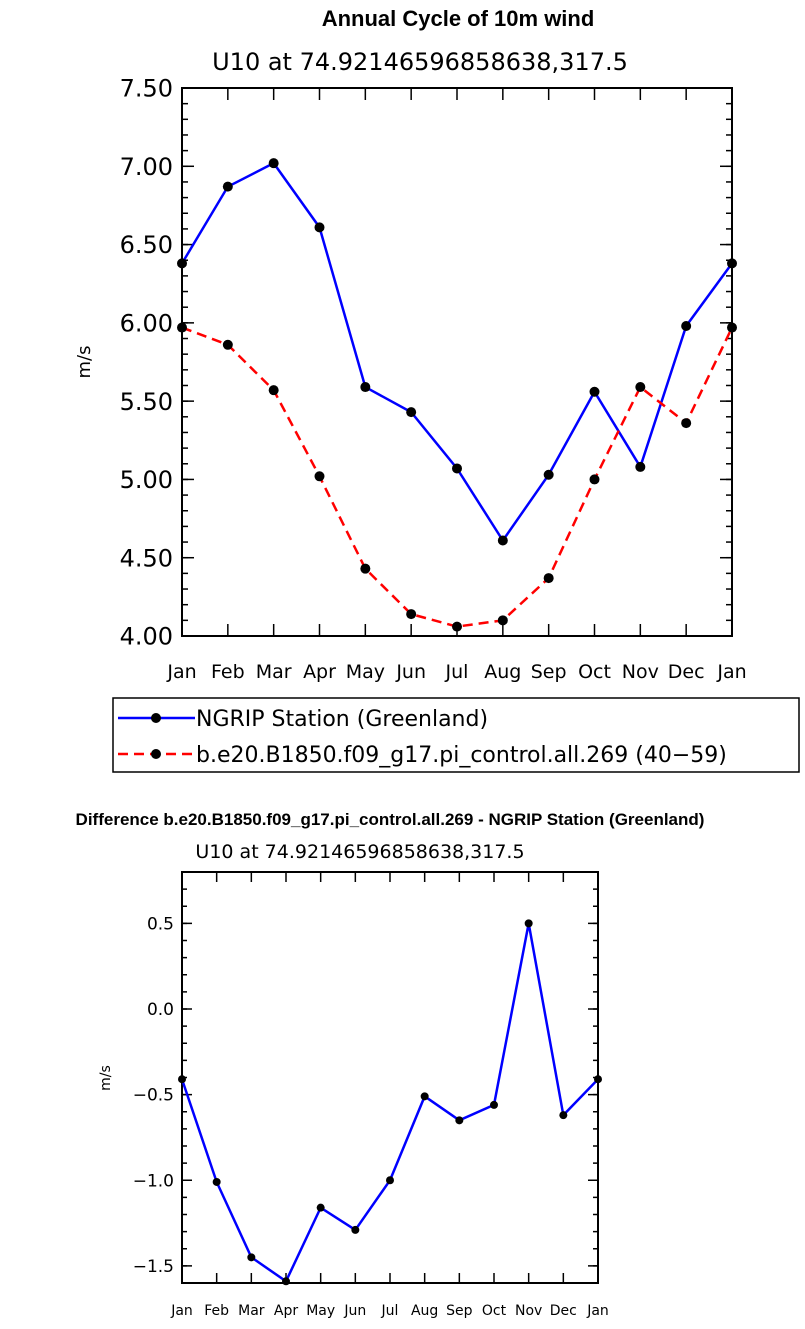 This screenshot has height=1329, width=805. What do you see at coordinates (146, 558) in the screenshot?
I see `y-tick-label: 4.50` at bounding box center [146, 558].